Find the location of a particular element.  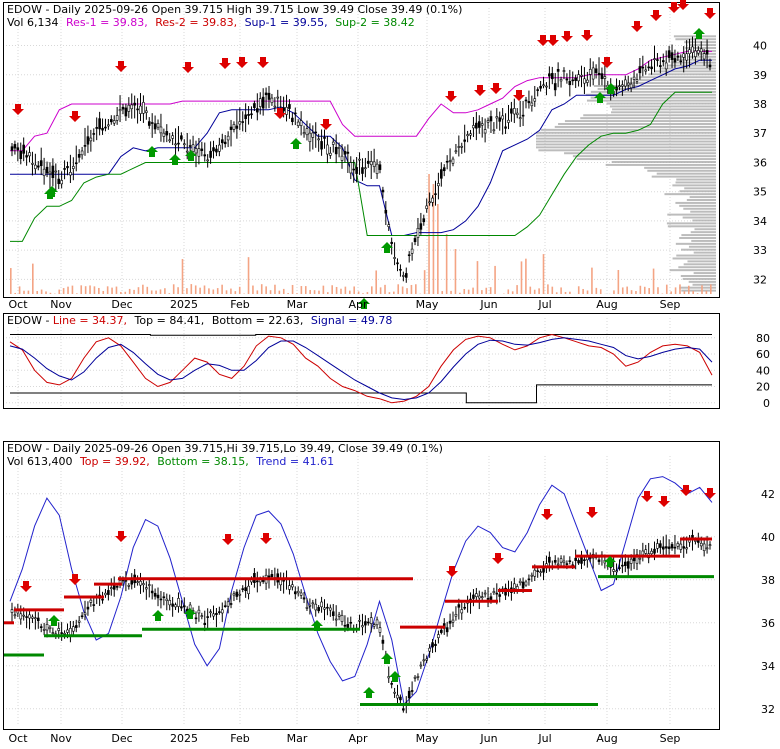

y-tick-label: 32 is located at coordinates (760, 279).